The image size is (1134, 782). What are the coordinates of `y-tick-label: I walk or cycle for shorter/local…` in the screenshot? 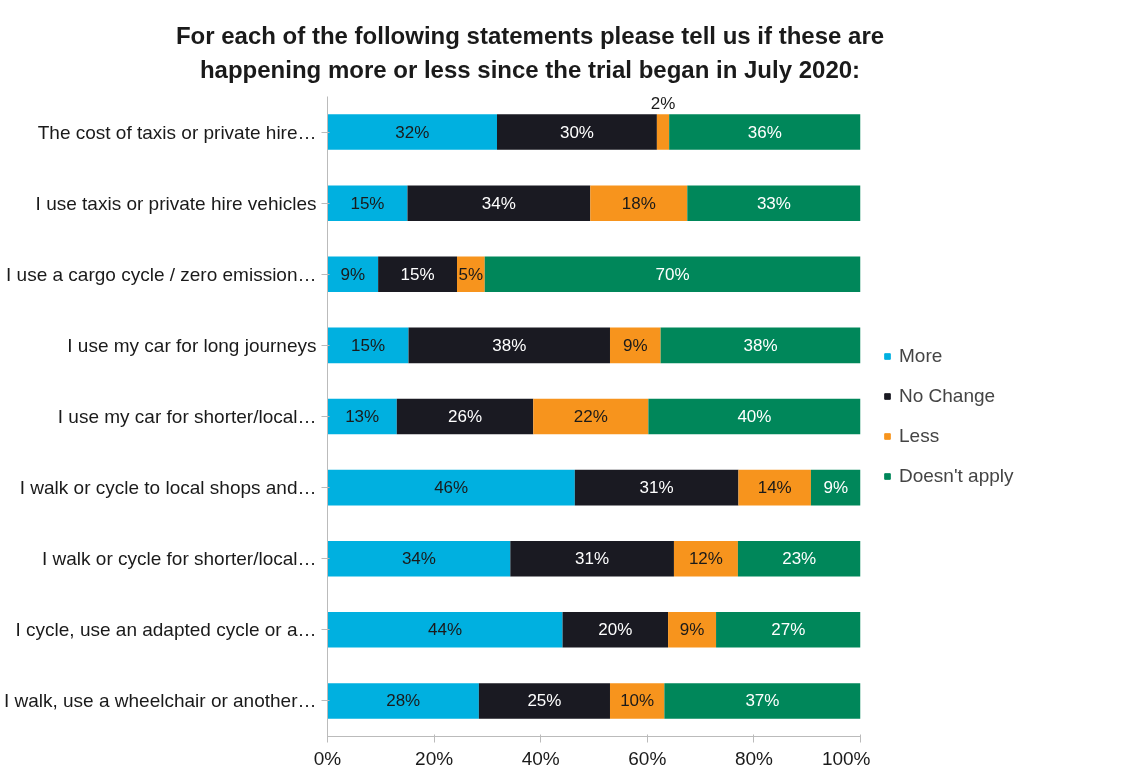 It's located at (179, 559).